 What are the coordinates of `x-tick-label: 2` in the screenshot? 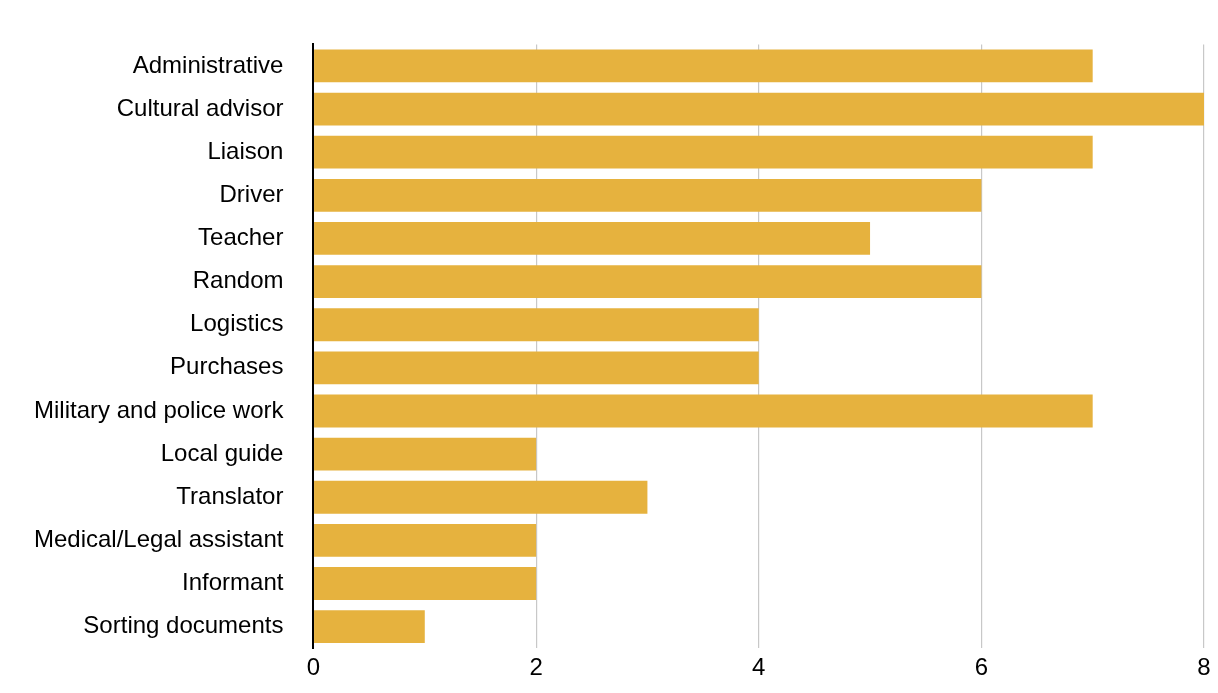 It's located at (536, 667).